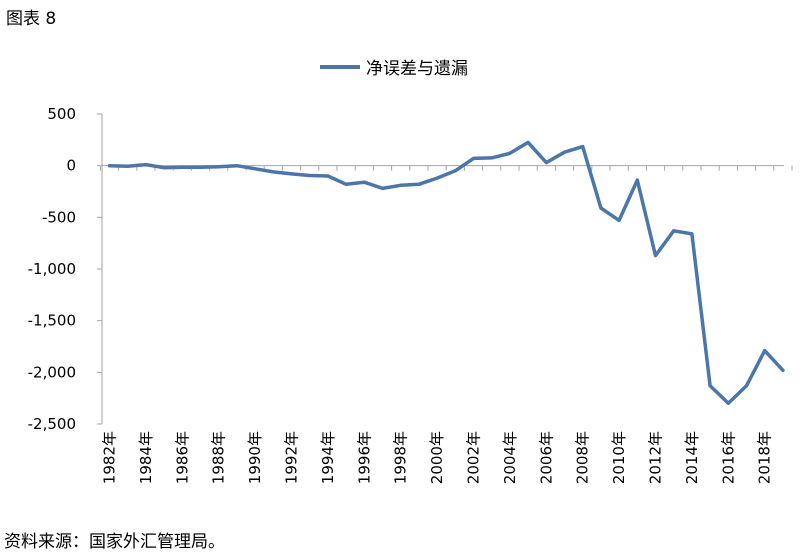 The height and width of the screenshot is (559, 803). I want to click on x-tick-label: 2006年, so click(546, 457).